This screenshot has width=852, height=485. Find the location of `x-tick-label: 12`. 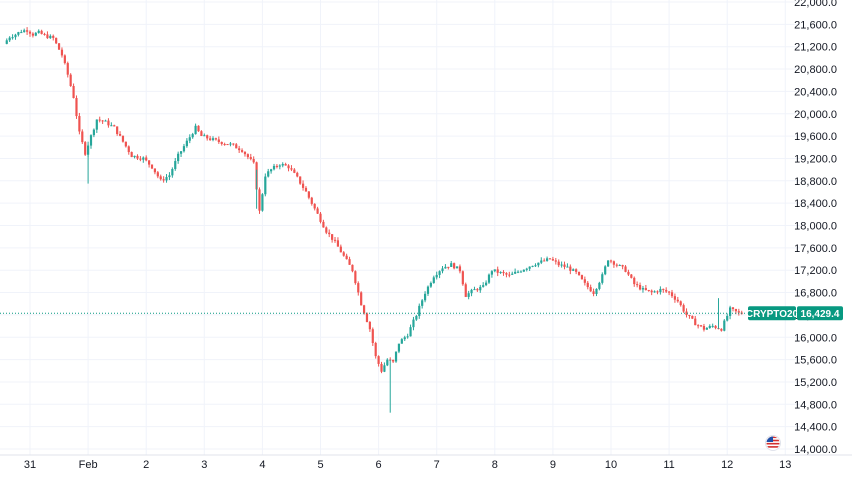

x-tick-label: 12 is located at coordinates (727, 465).